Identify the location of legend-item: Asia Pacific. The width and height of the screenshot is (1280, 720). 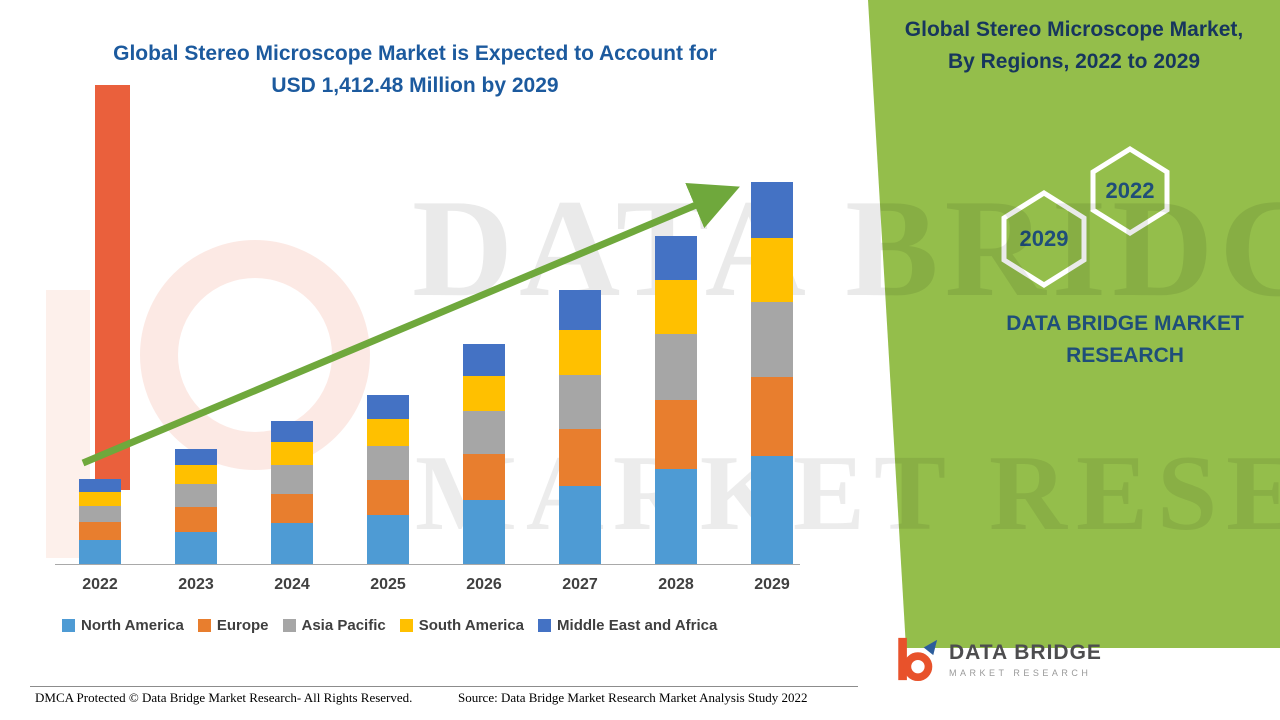
(334, 625).